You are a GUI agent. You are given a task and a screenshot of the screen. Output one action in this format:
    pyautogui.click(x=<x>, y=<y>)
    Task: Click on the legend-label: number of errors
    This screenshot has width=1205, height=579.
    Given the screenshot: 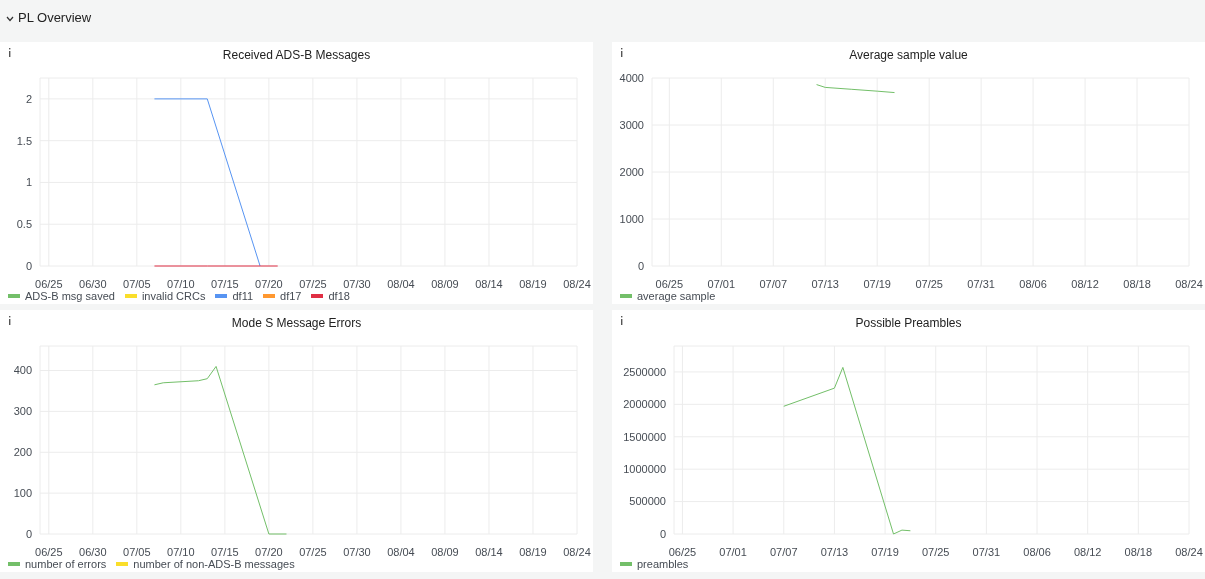 What is the action you would take?
    pyautogui.click(x=66, y=564)
    